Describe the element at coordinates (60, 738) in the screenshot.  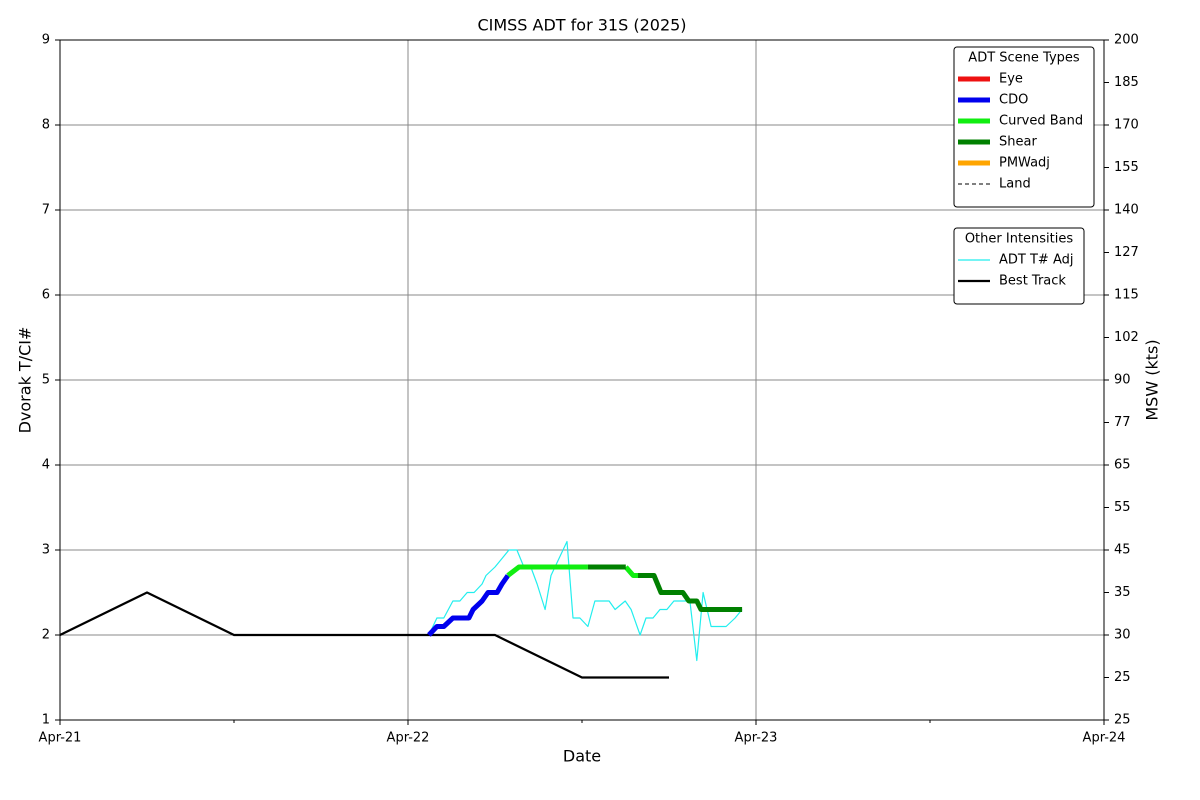
I see `x-tick-label: Apr-21` at that location.